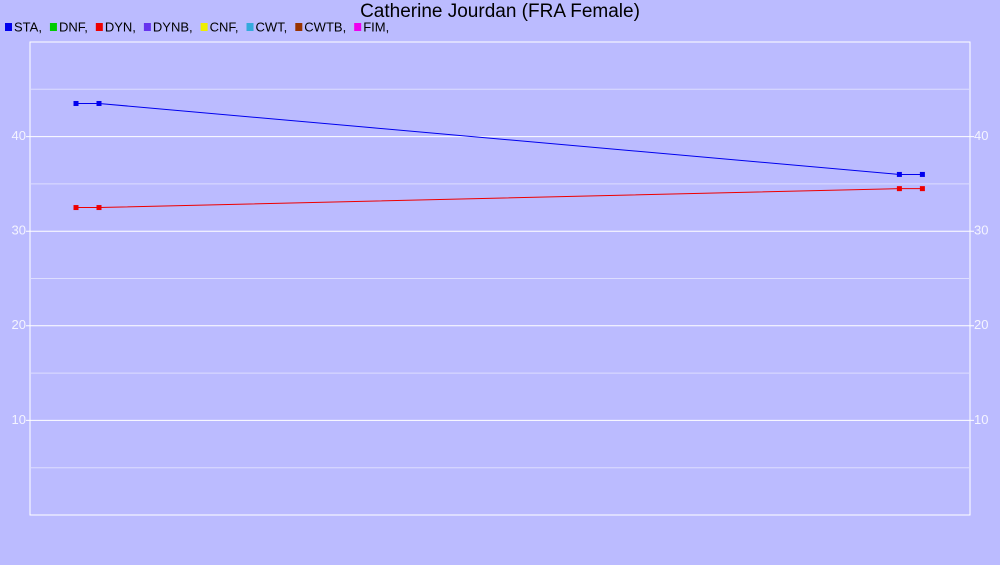 The image size is (1000, 565). I want to click on legend-label: STA,, so click(28, 26).